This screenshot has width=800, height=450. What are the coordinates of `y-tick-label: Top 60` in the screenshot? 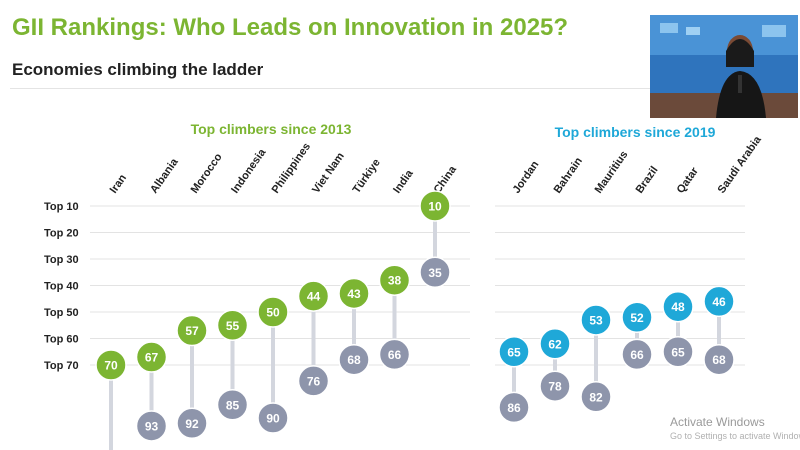 It's located at (61, 340).